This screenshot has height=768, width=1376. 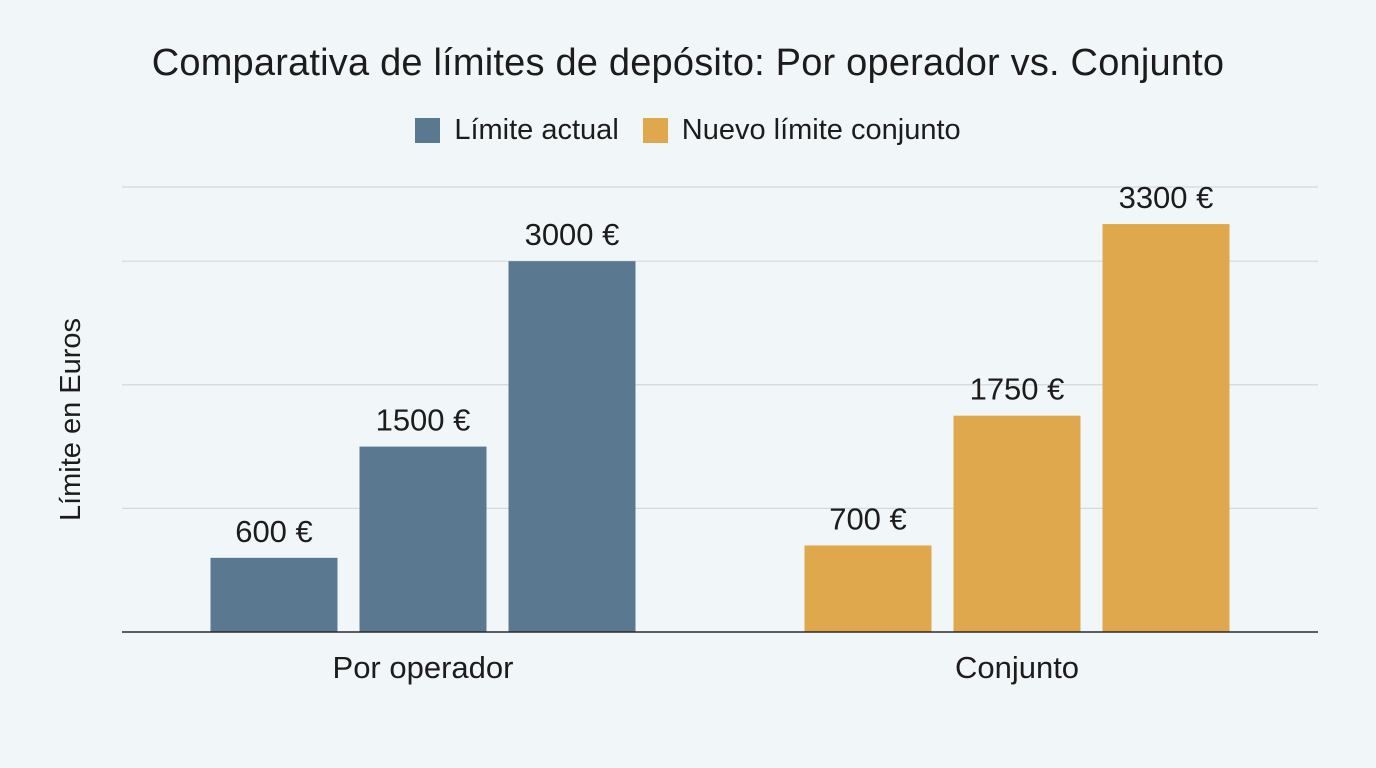 What do you see at coordinates (71, 419) in the screenshot?
I see `y-axis-label: Límite en Euros` at bounding box center [71, 419].